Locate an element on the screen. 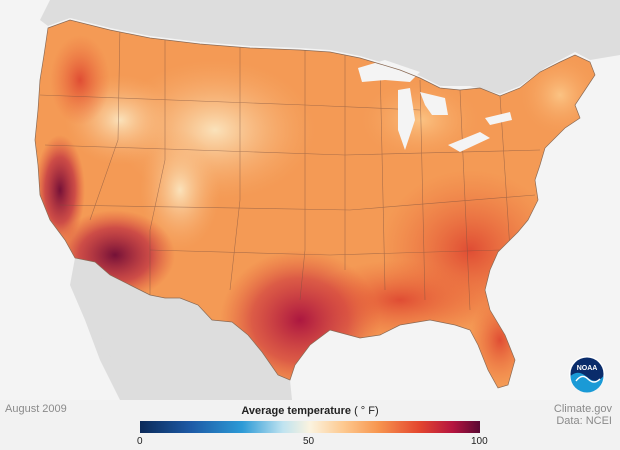 Image resolution: width=620 pixels, height=450 pixels. legend-tick-max: 100 is located at coordinates (479, 441).